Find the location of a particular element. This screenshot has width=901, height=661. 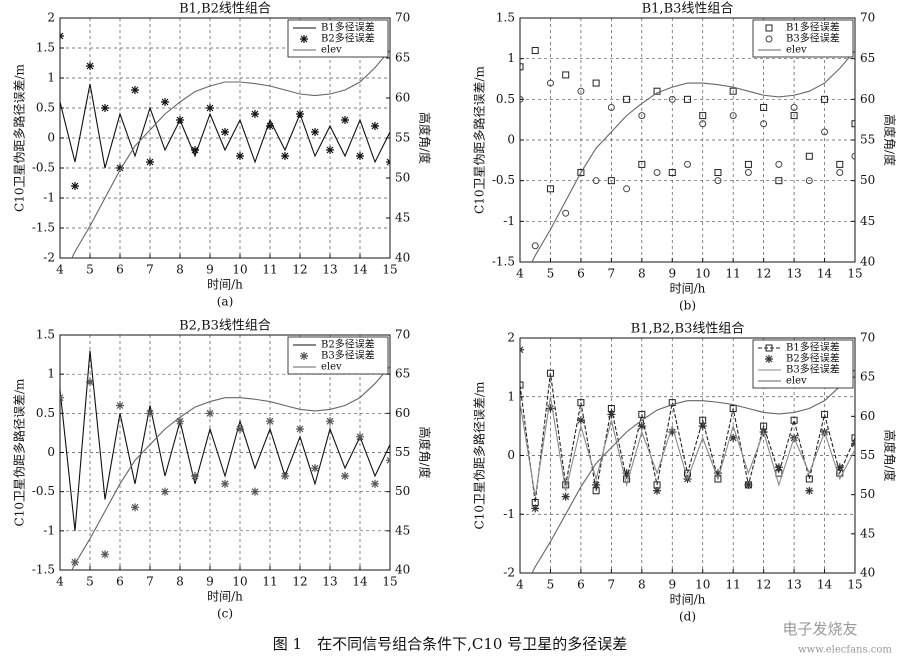

y-tick-label: 0.5 is located at coordinates (45, 108).